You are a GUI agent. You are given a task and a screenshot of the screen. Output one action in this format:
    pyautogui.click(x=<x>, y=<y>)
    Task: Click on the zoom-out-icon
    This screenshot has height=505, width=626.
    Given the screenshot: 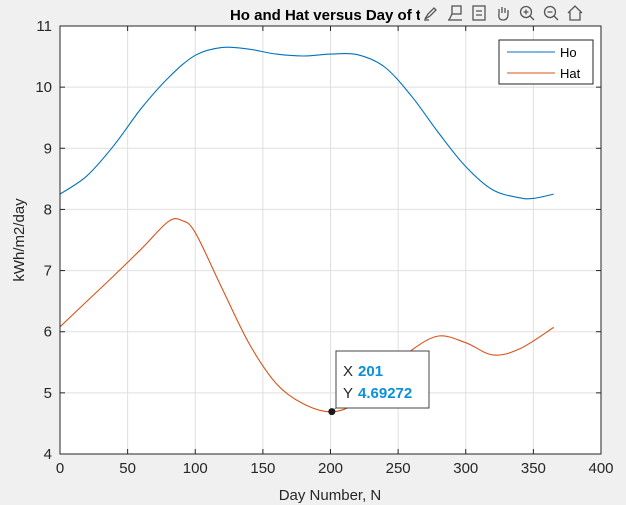 What is the action you would take?
    pyautogui.click(x=551, y=13)
    